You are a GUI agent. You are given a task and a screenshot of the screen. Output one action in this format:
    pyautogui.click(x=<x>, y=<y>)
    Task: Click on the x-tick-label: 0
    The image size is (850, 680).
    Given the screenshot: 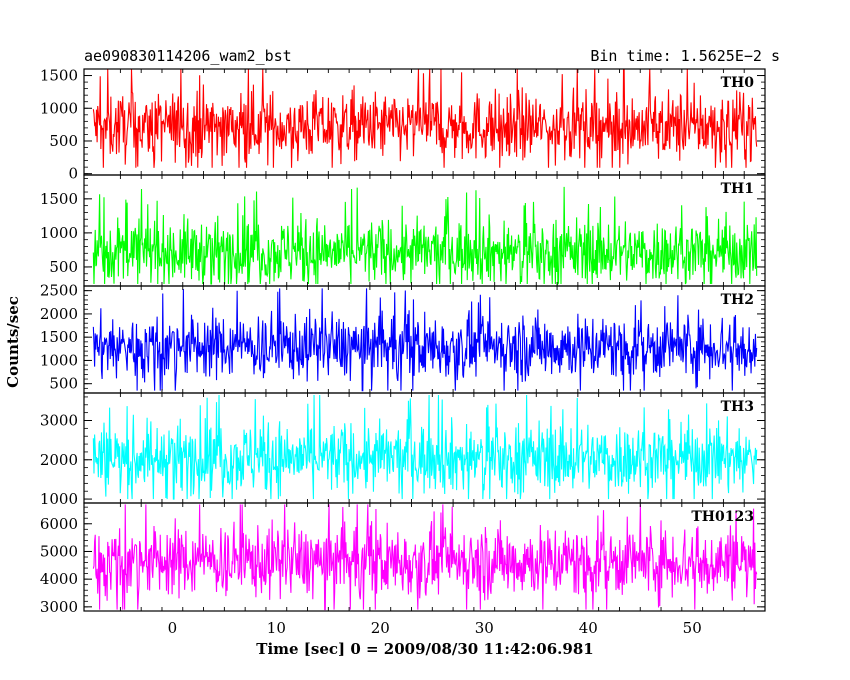 What is the action you would take?
    pyautogui.click(x=173, y=628)
    